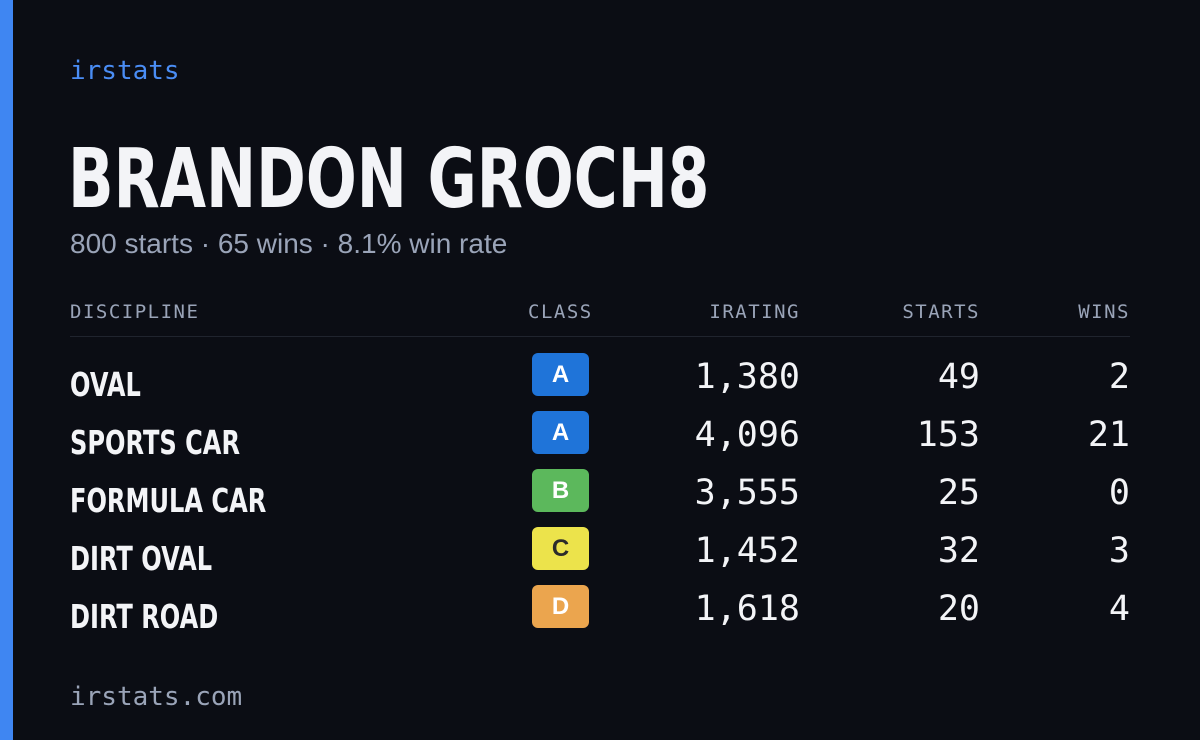 This screenshot has height=740, width=1200. Describe the element at coordinates (1119, 493) in the screenshot. I see `wins-value: 0` at that location.